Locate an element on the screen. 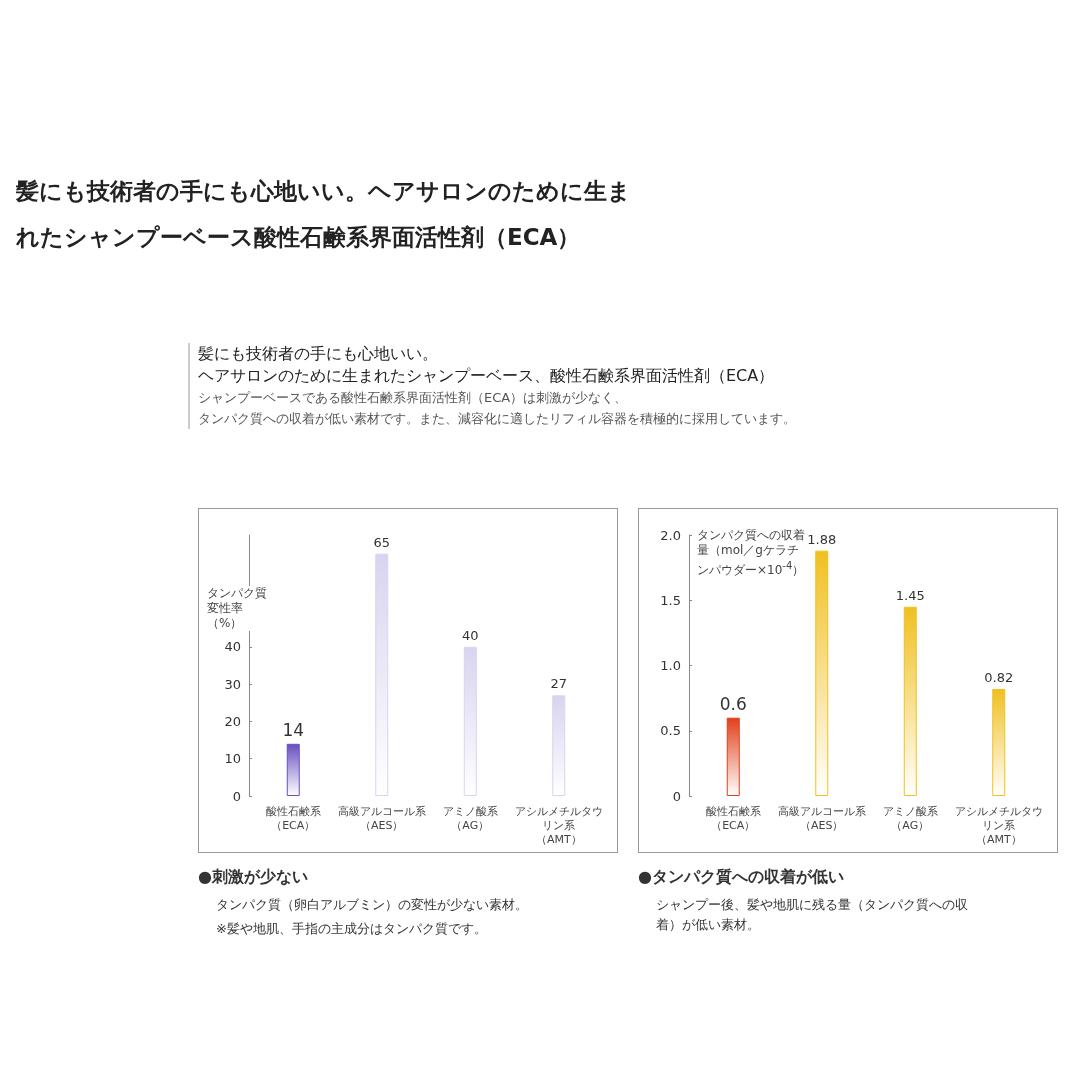 Image resolution: width=1080 pixels, height=1080 pixels. y-tick-label: 1.0 is located at coordinates (670, 665).